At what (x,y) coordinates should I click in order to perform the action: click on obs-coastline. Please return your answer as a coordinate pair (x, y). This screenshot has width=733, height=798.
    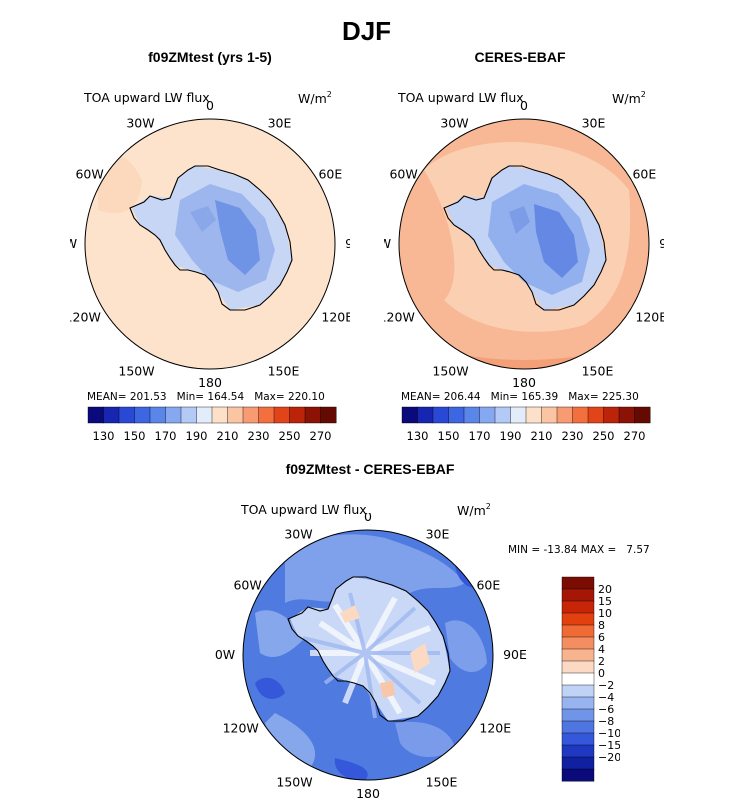
    Looking at the image, I should click on (525, 238).